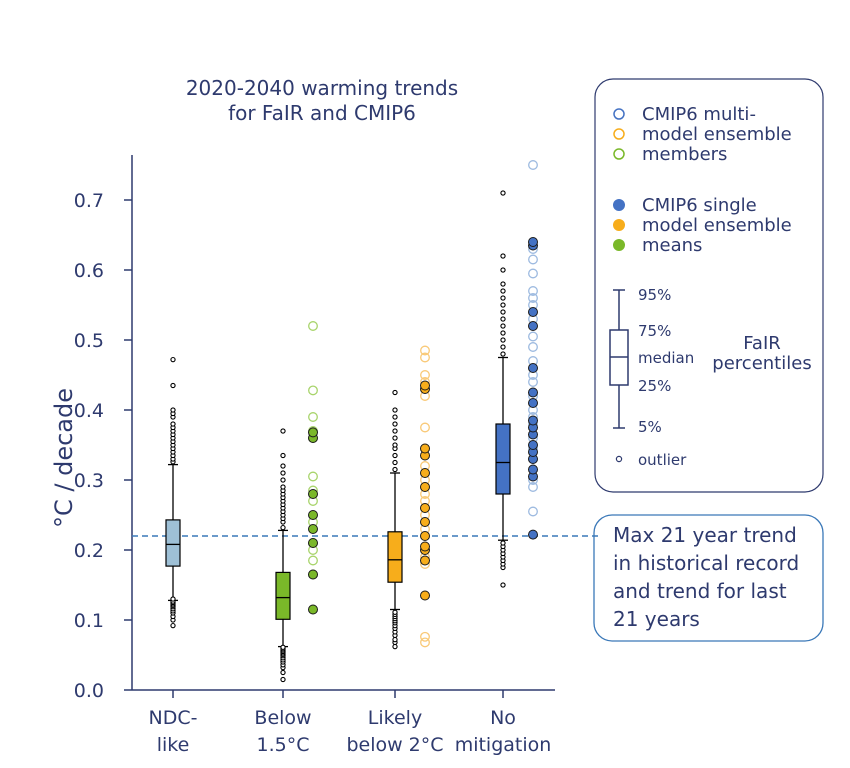 The height and width of the screenshot is (768, 850). I want to click on legend-mean-marker-orange, so click(619, 225).